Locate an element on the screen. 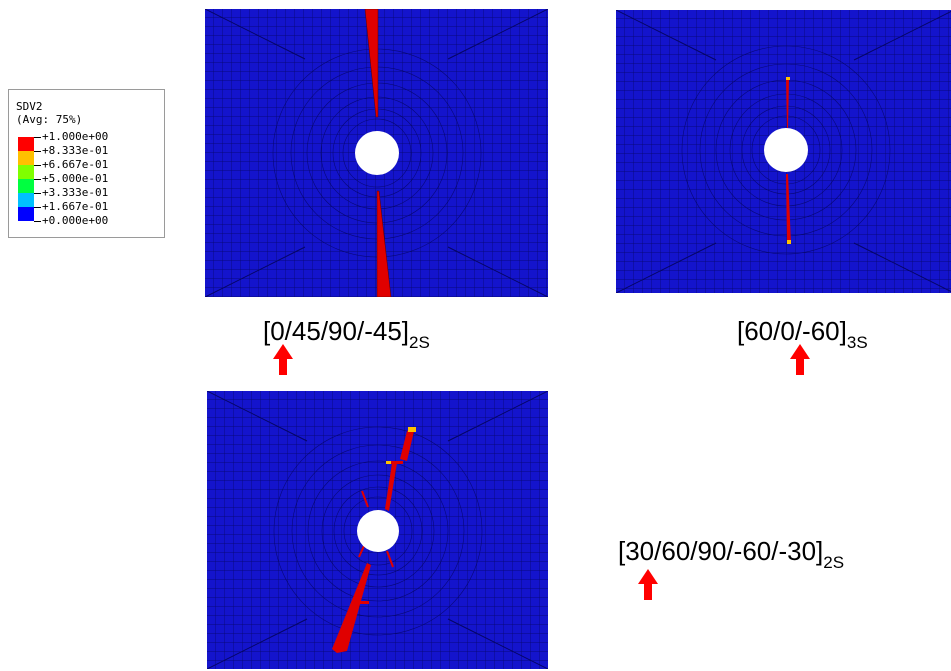 The image size is (951, 671). legend-level-label: +6.667e-01 is located at coordinates (75, 164).